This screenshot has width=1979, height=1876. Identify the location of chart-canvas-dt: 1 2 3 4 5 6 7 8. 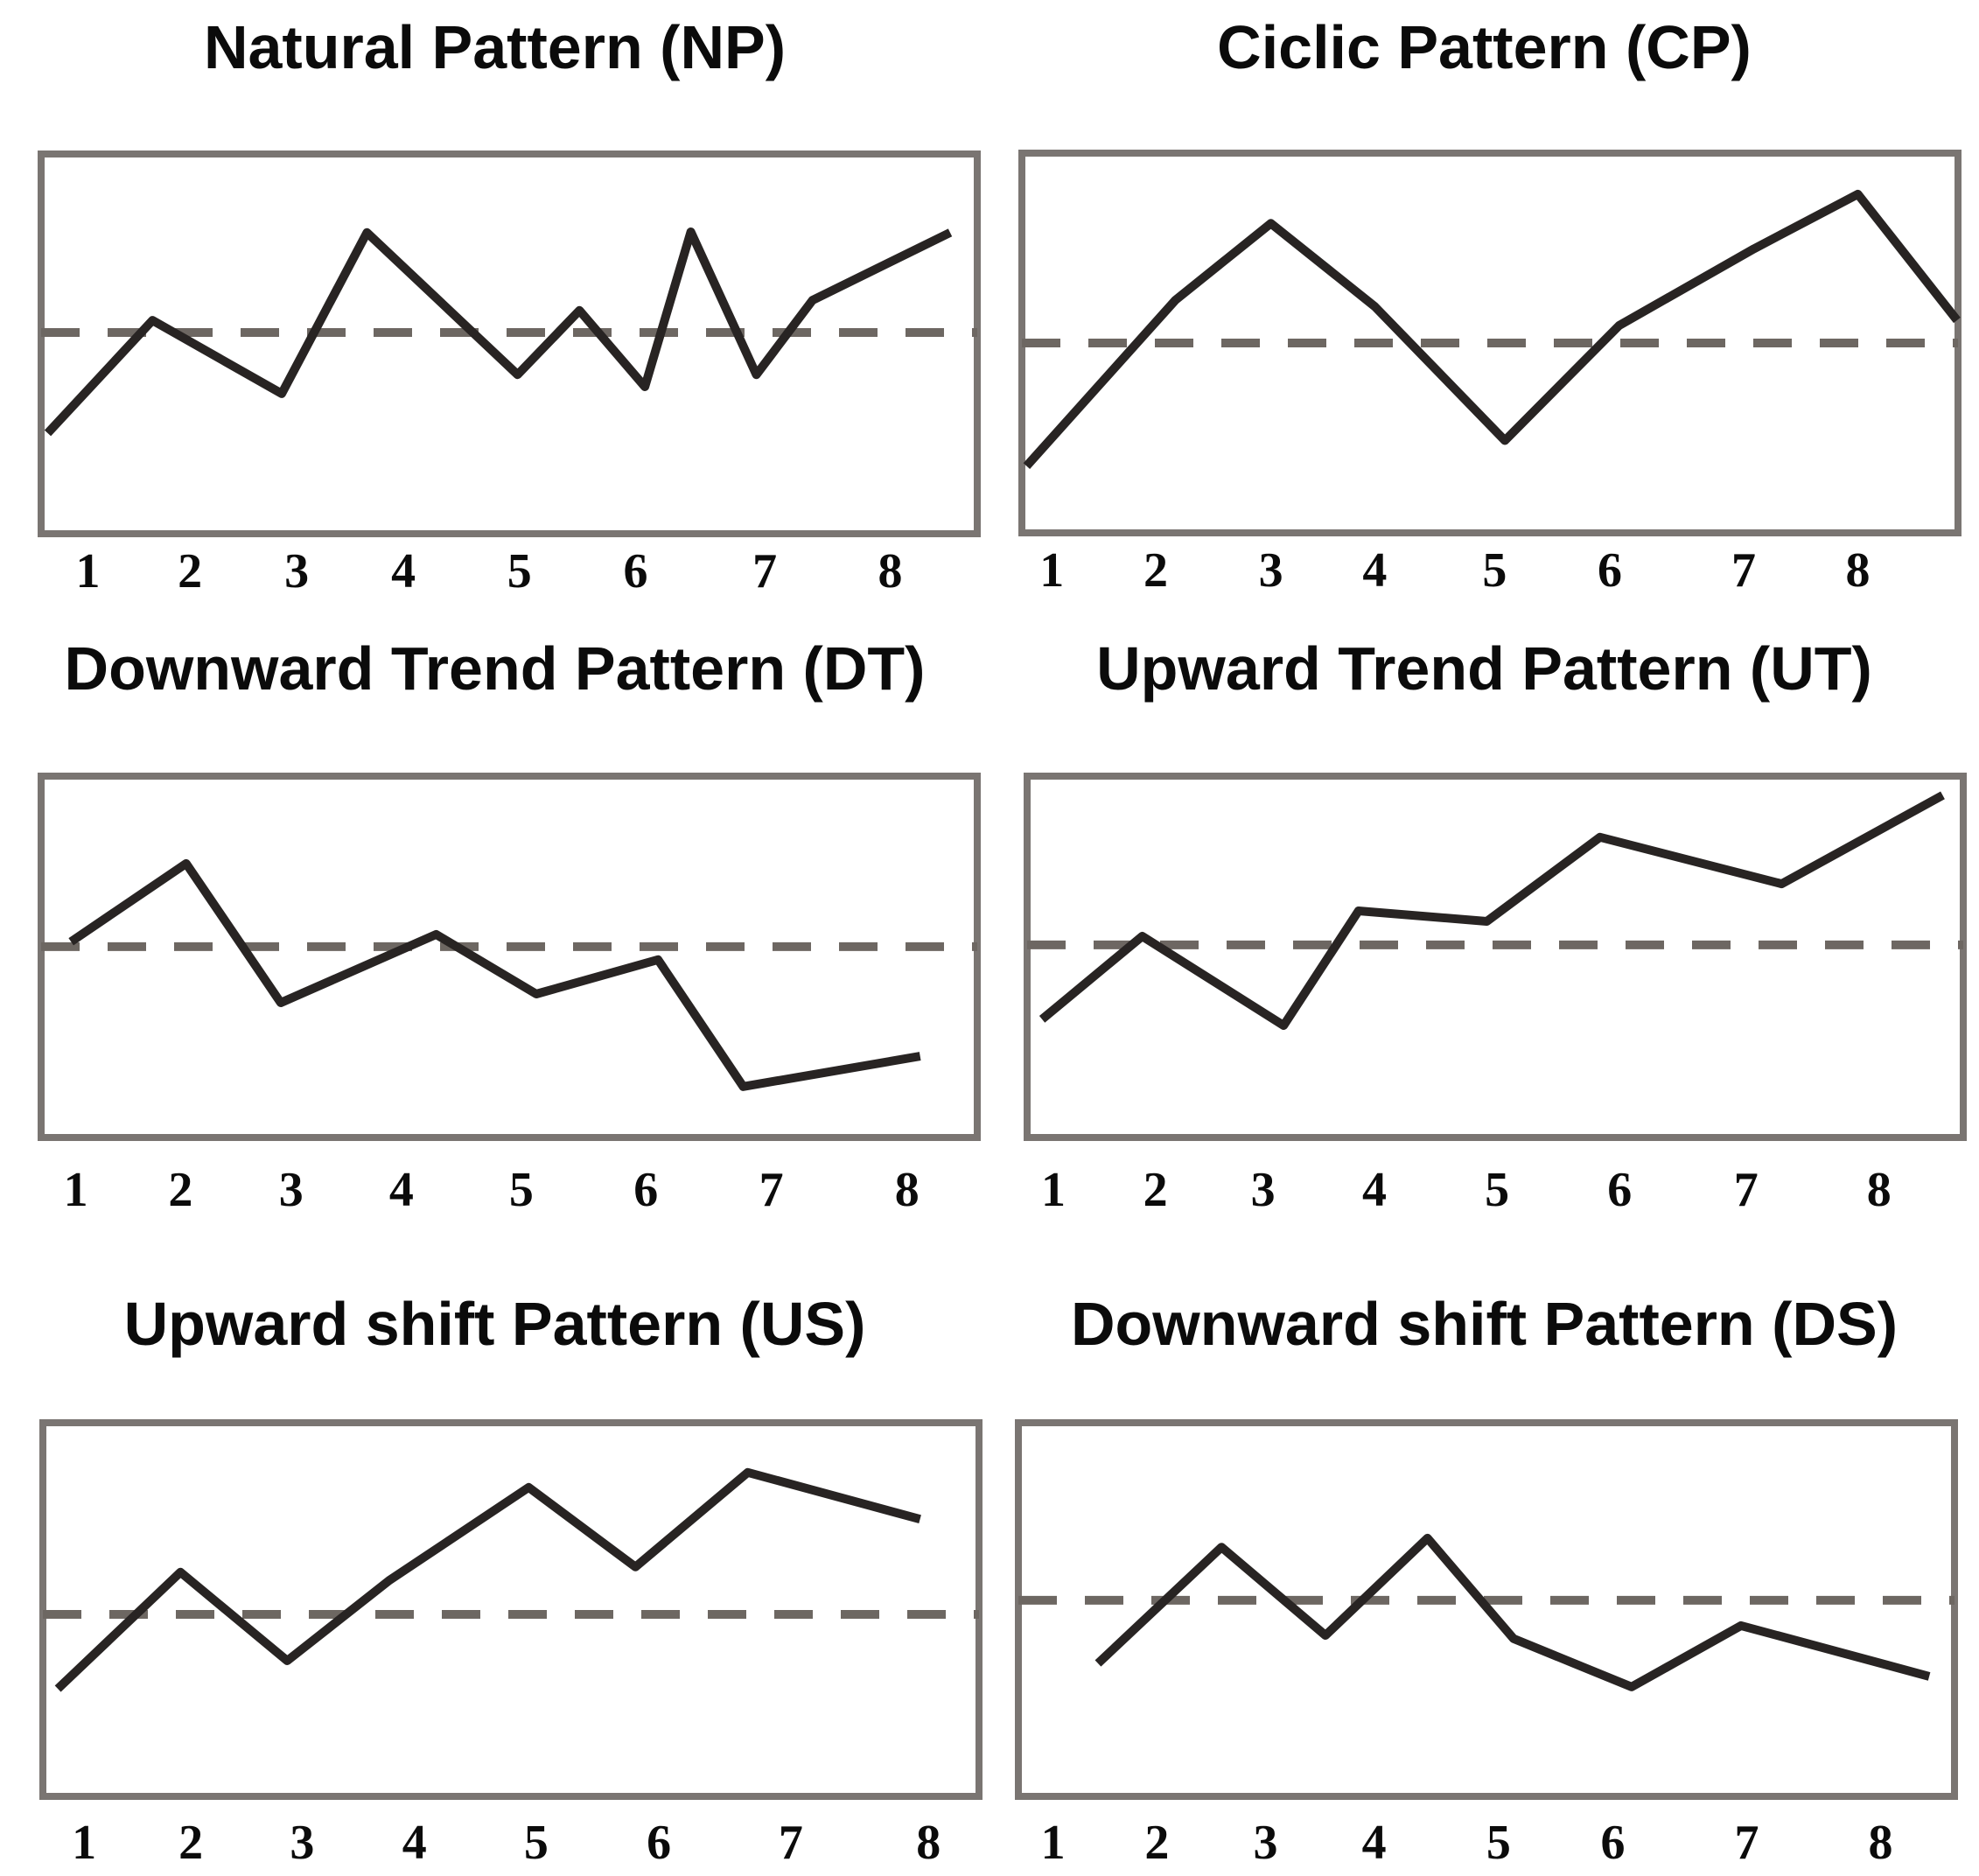
(509, 995).